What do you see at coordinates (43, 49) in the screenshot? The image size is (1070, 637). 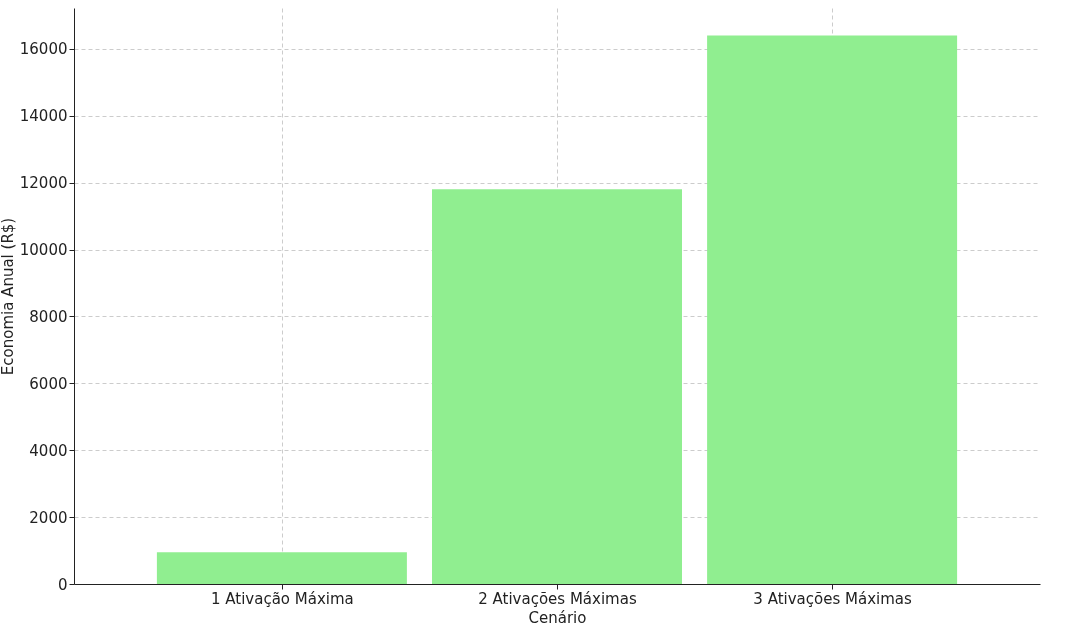 I see `y-tick-label: 16000` at bounding box center [43, 49].